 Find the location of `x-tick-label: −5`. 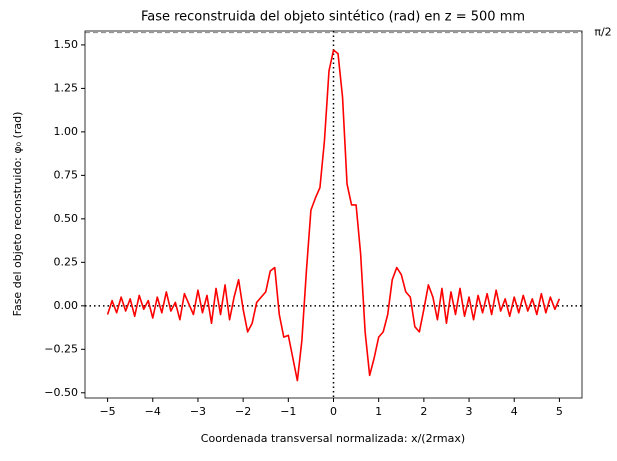

x-tick-label: −5 is located at coordinates (107, 411).